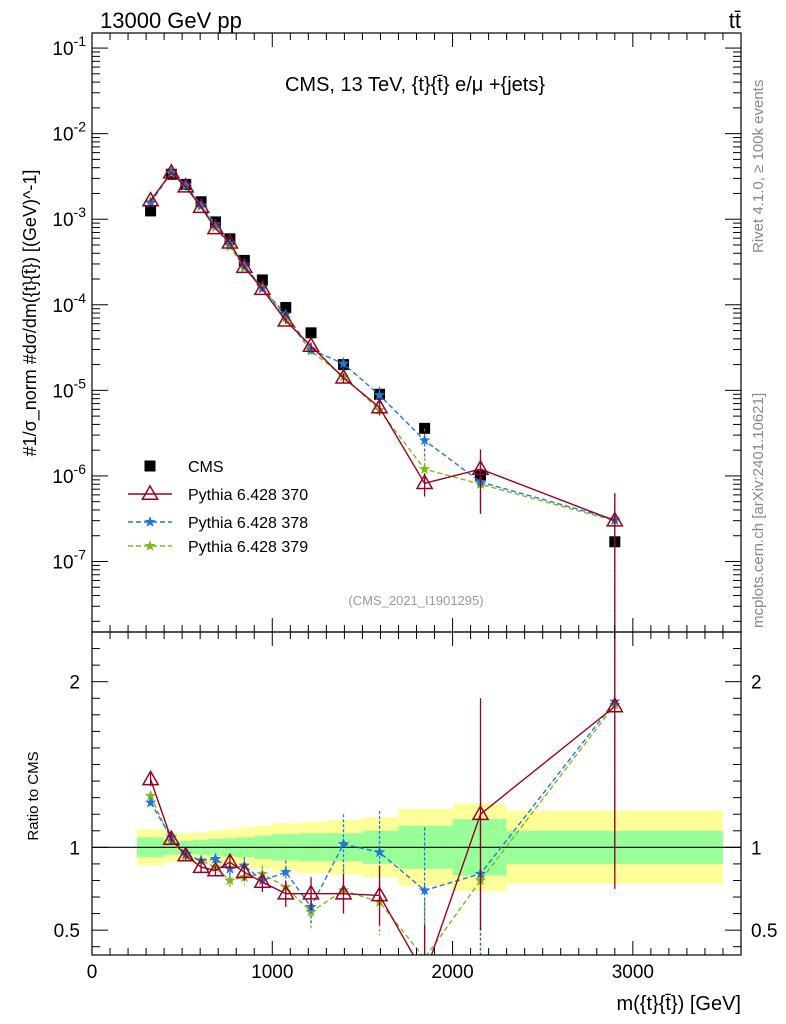 The height and width of the screenshot is (1024, 786). Describe the element at coordinates (248, 523) in the screenshot. I see `legend-entry: Pythia 6.428 378` at that location.